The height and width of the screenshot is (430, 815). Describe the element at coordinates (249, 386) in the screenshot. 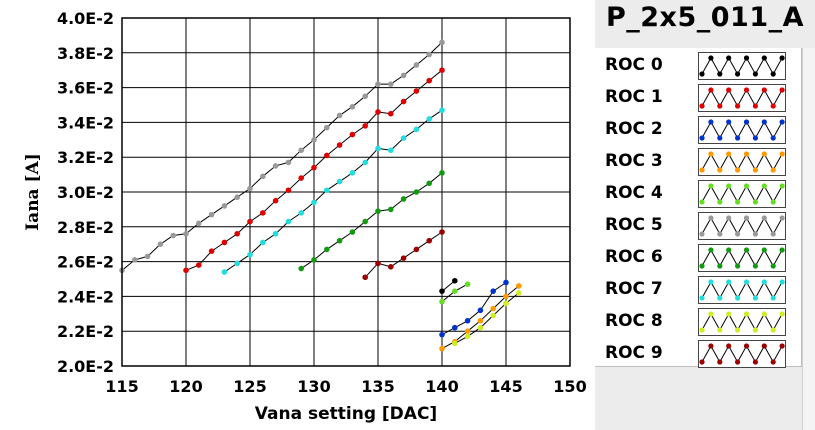

I see `x-tick-label: 125` at that location.